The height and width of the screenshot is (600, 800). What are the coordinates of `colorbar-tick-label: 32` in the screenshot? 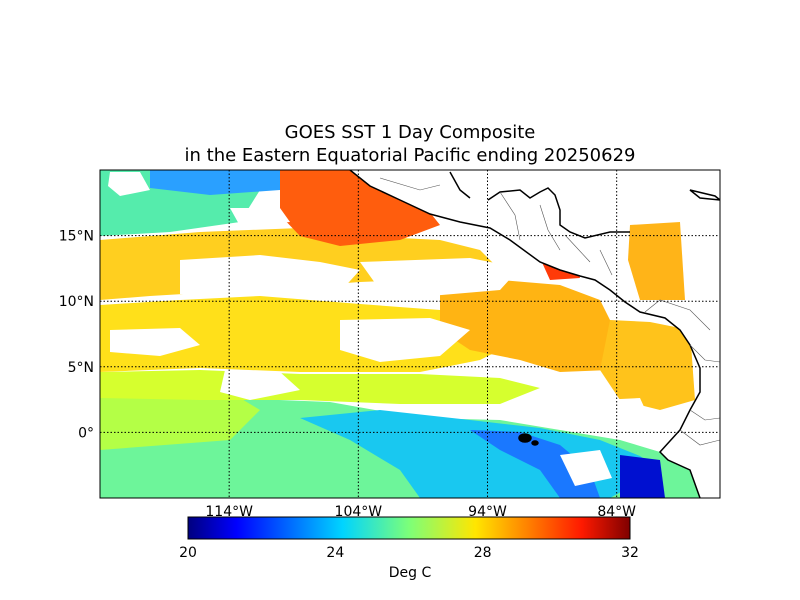 It's located at (630, 553).